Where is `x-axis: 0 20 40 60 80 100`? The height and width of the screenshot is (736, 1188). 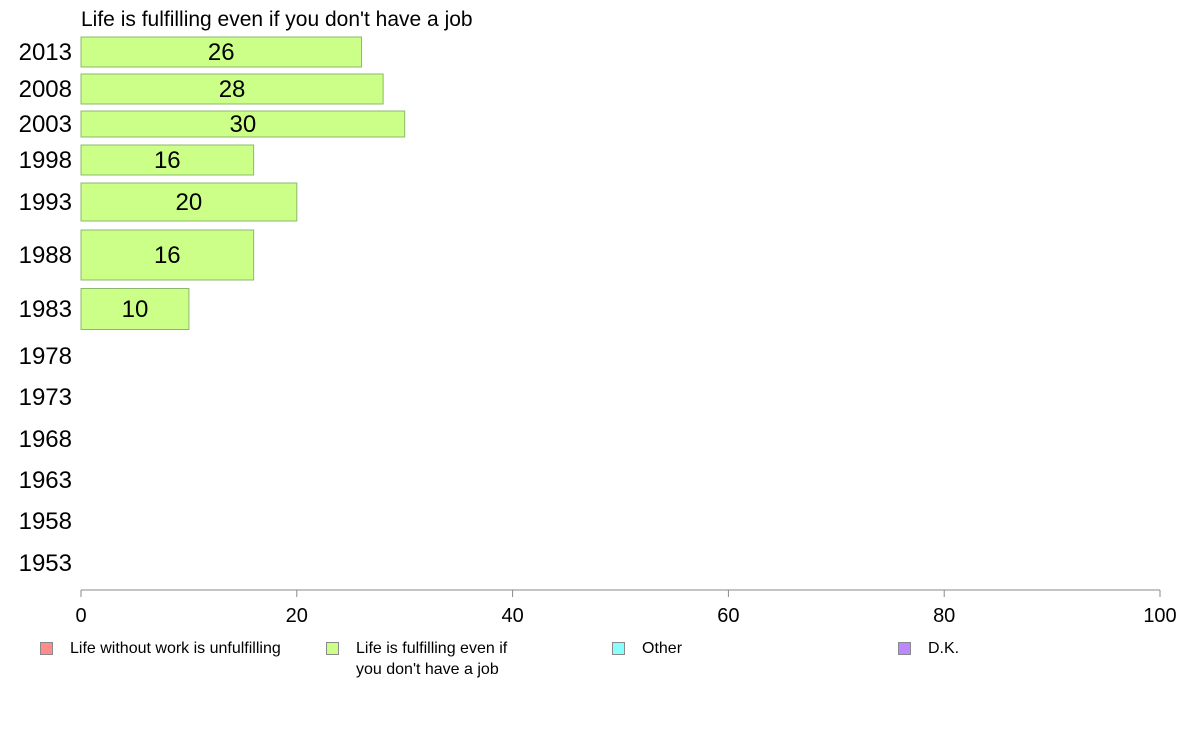
x-axis: 0 20 40 60 80 100 is located at coordinates (626, 608).